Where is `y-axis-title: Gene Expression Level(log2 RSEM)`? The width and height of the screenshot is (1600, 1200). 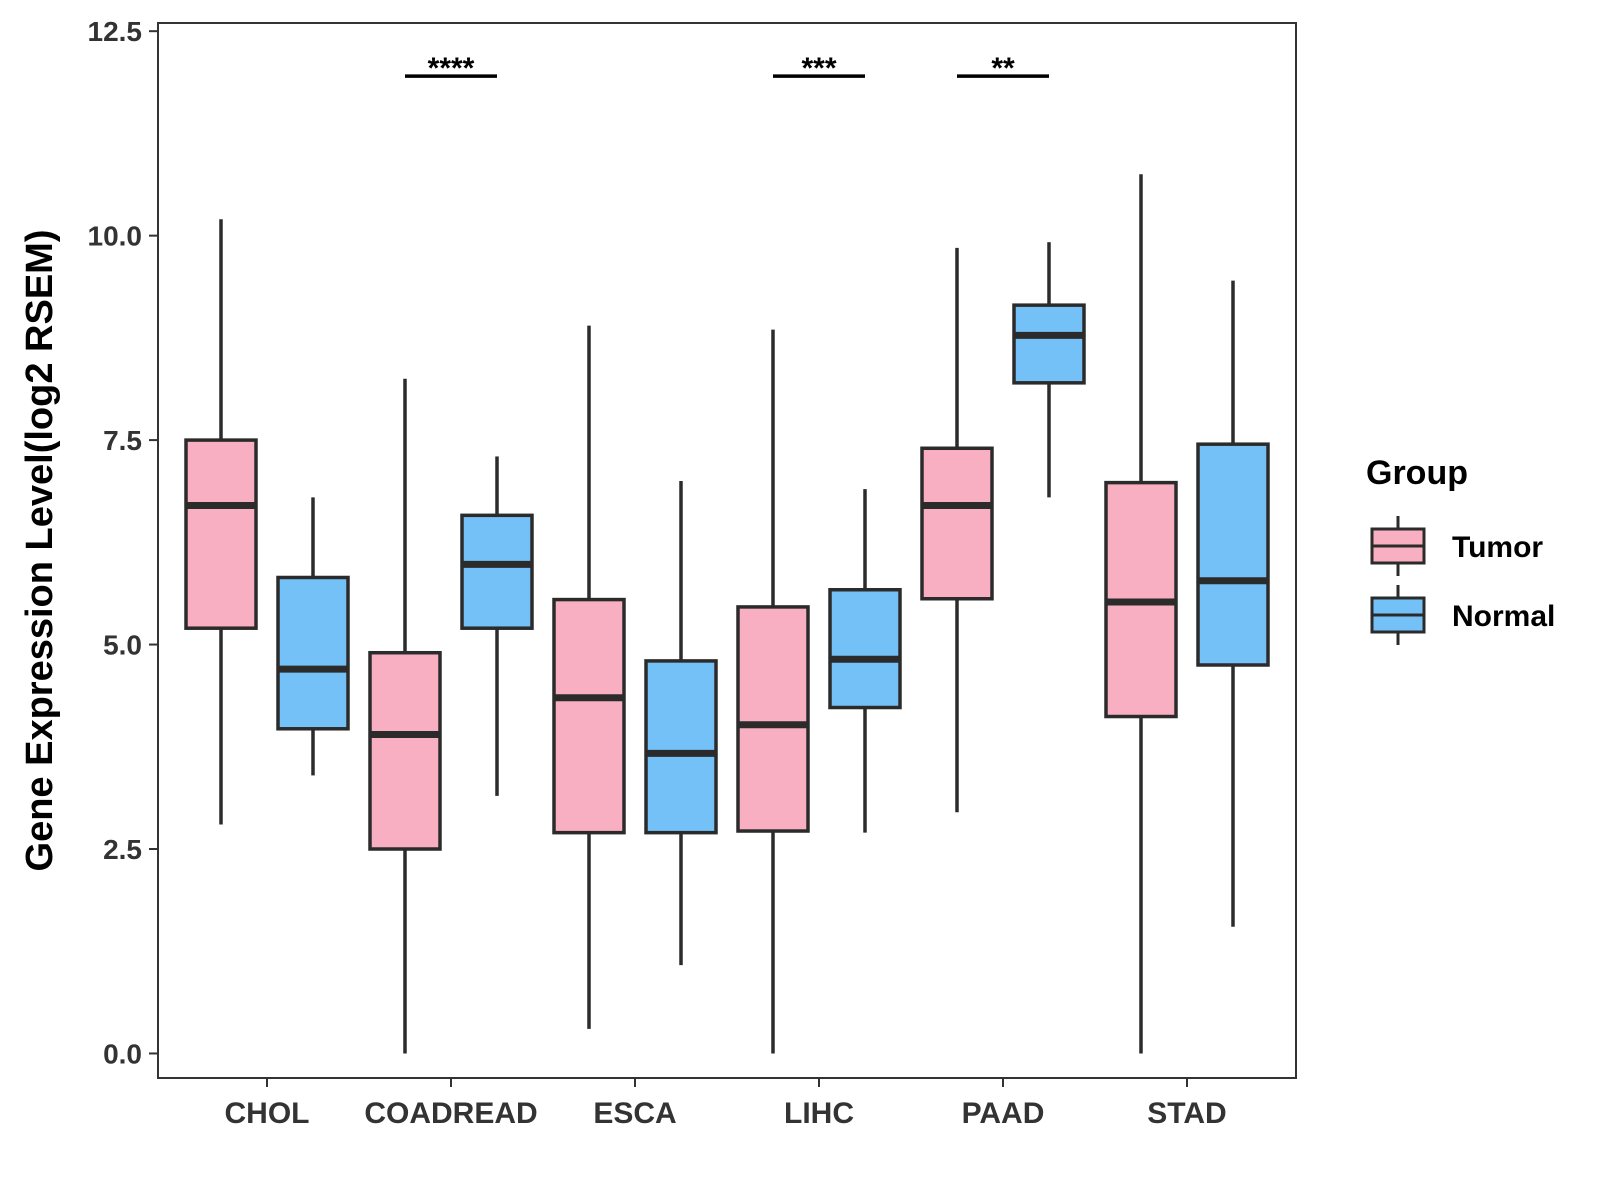
y-axis-title: Gene Expression Level(log2 RSEM) is located at coordinates (40, 551).